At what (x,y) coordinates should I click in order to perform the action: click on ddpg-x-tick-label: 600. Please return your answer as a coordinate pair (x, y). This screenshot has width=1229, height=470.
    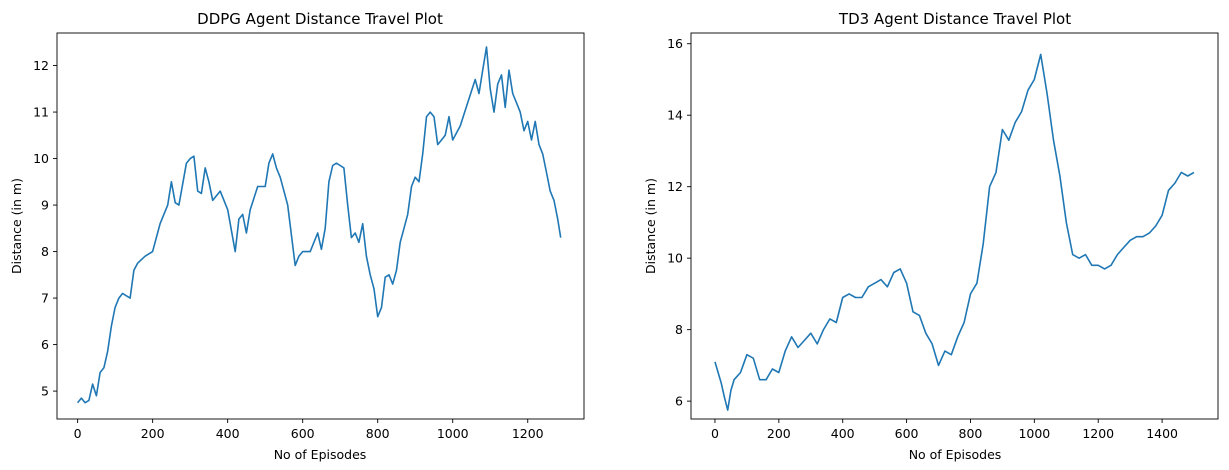
    Looking at the image, I should click on (303, 433).